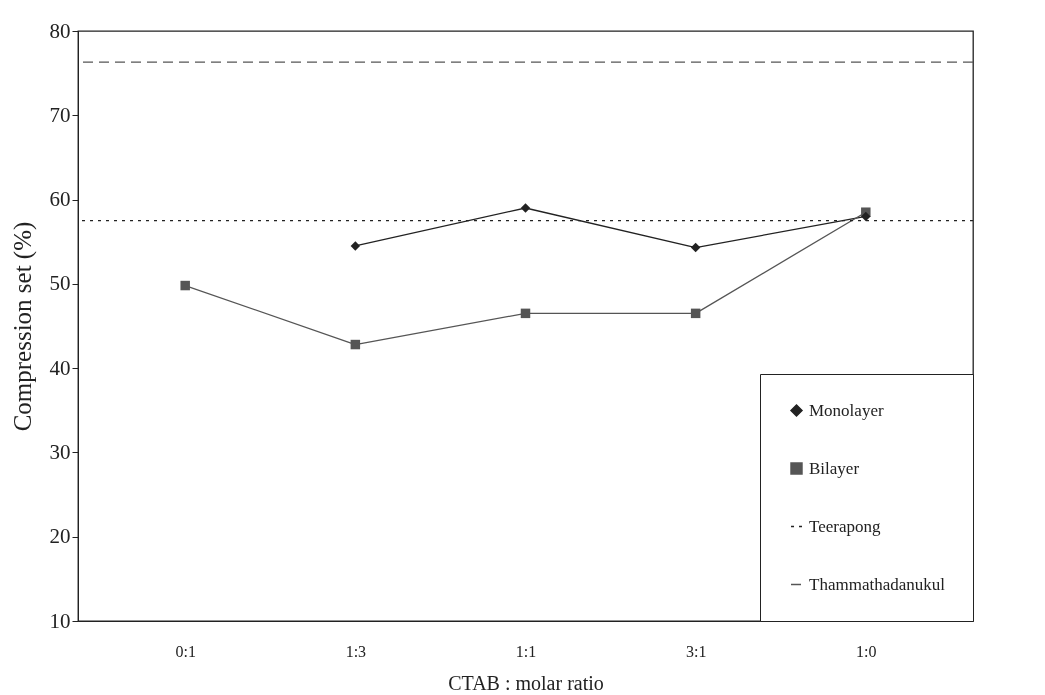 The image size is (1045, 695). Describe the element at coordinates (60, 283) in the screenshot. I see `y-tick-label: 50` at that location.